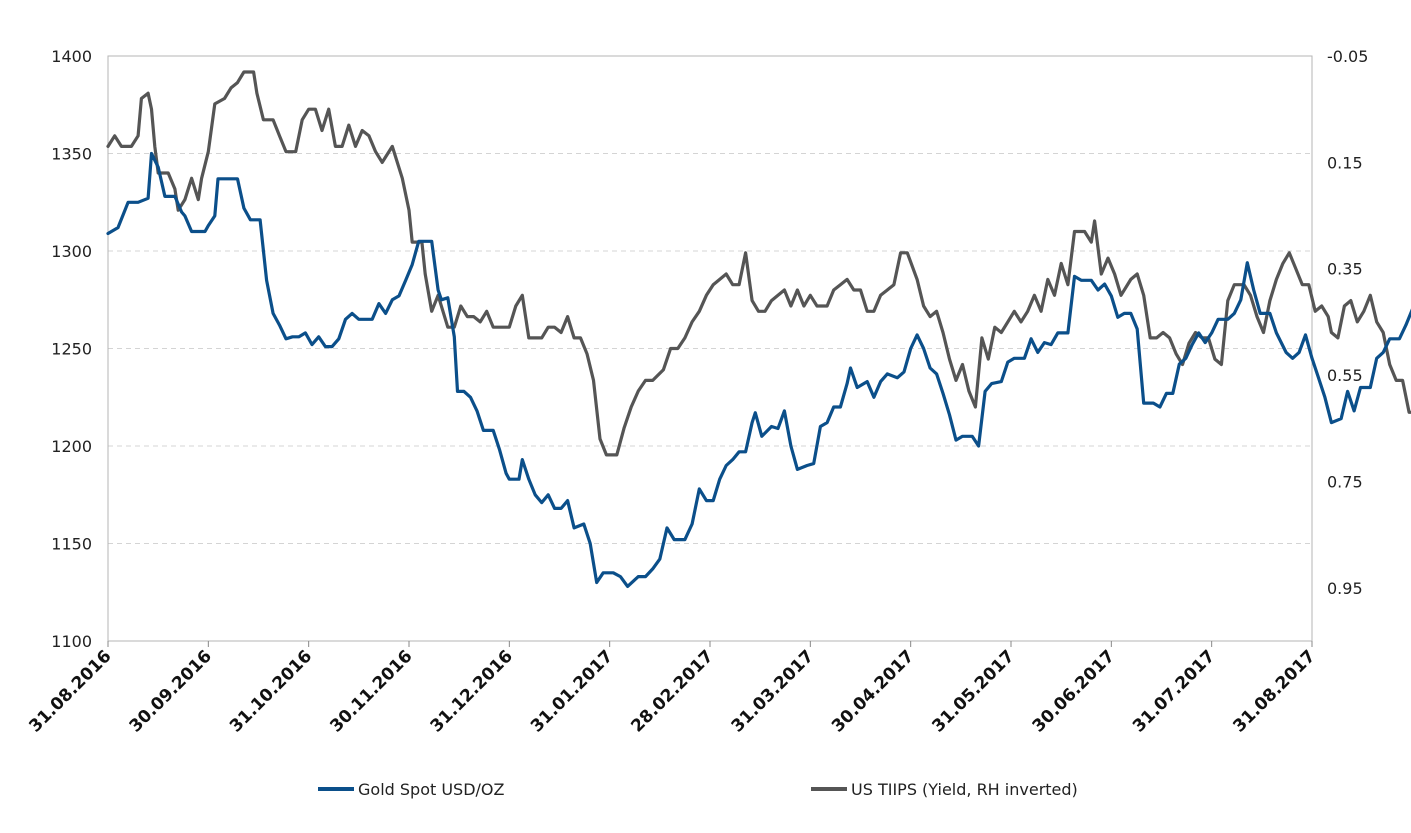 The image size is (1411, 833). I want to click on right-tick-label: 0.35, so click(1345, 269).